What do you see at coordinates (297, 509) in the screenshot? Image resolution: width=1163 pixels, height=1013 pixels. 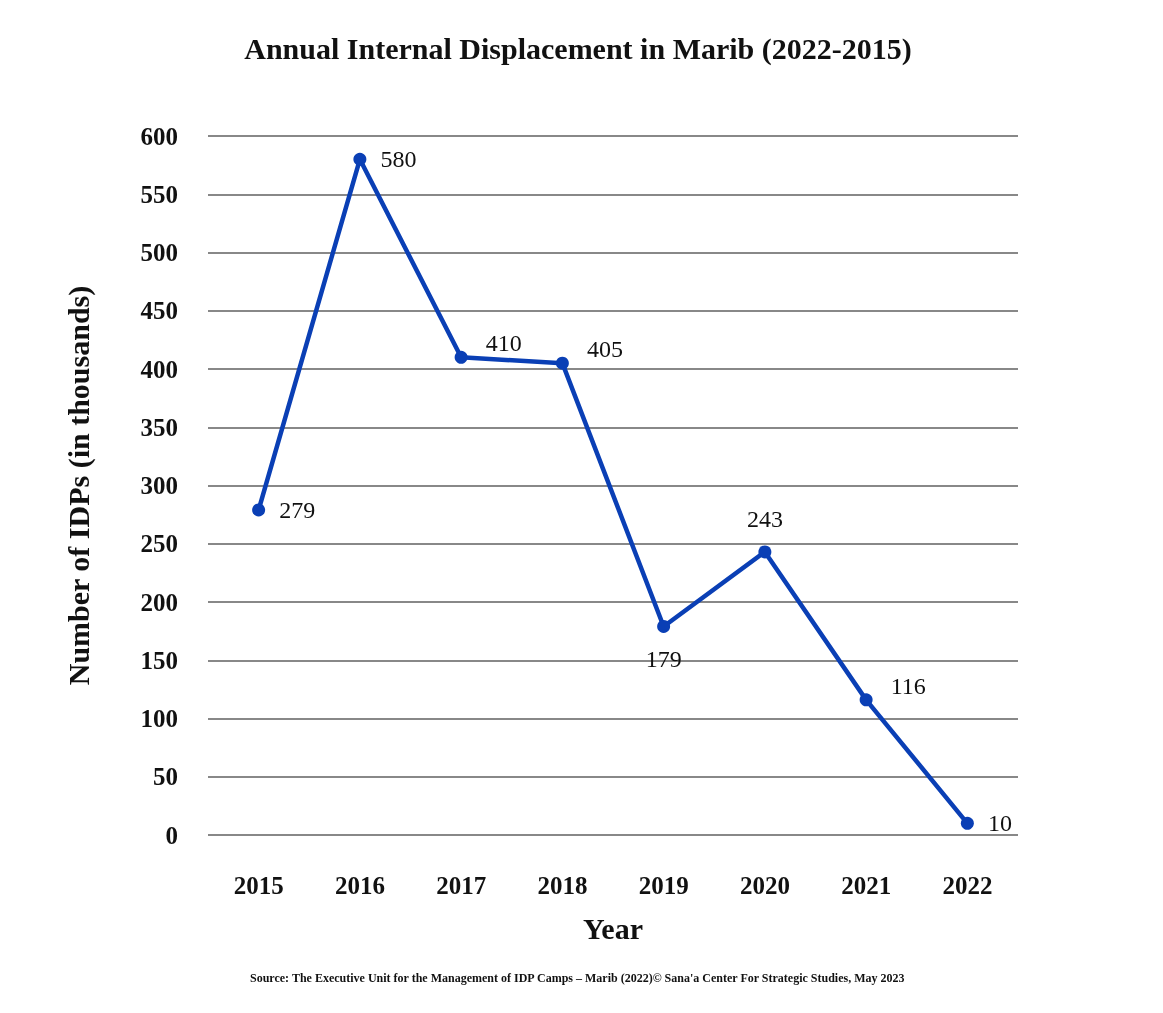 I see `data-label: 279` at bounding box center [297, 509].